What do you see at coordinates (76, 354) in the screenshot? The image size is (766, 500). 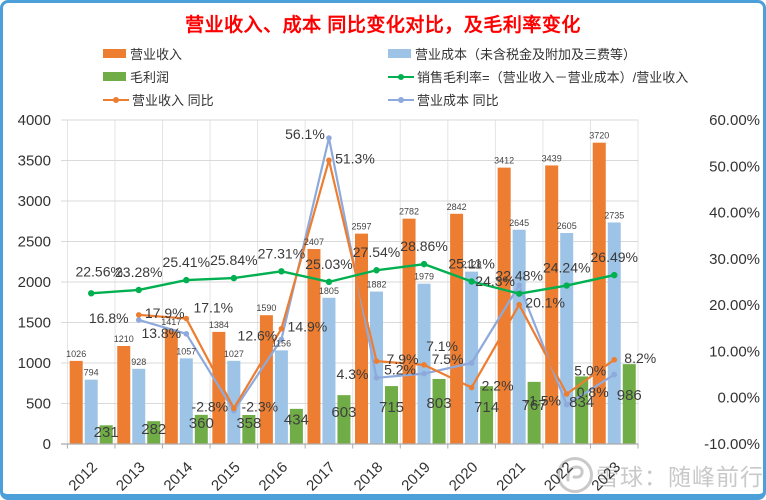 I see `revenue-value-label: 1026` at bounding box center [76, 354].